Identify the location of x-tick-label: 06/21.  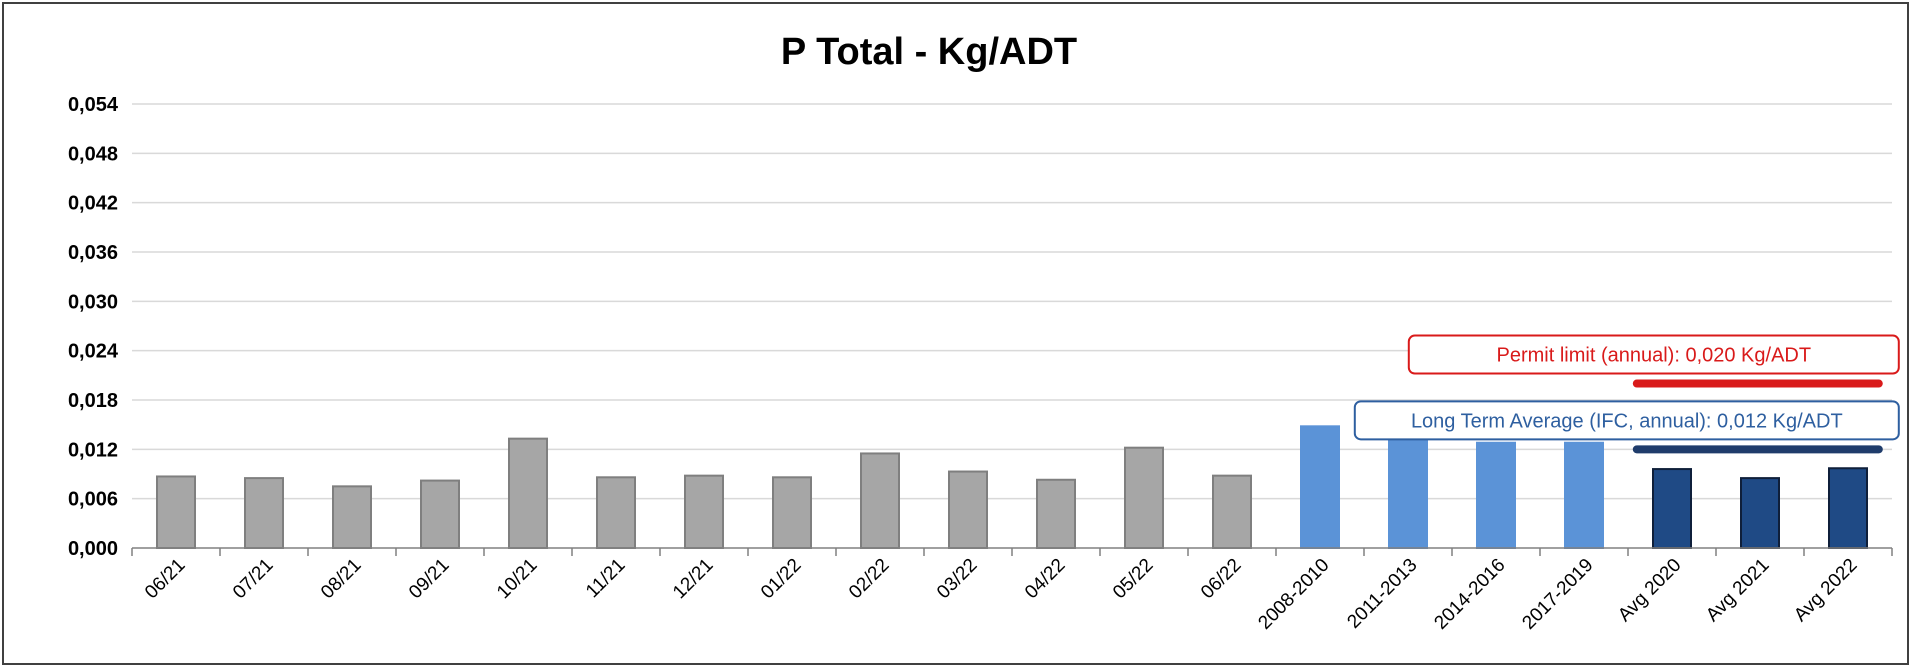
(165, 579).